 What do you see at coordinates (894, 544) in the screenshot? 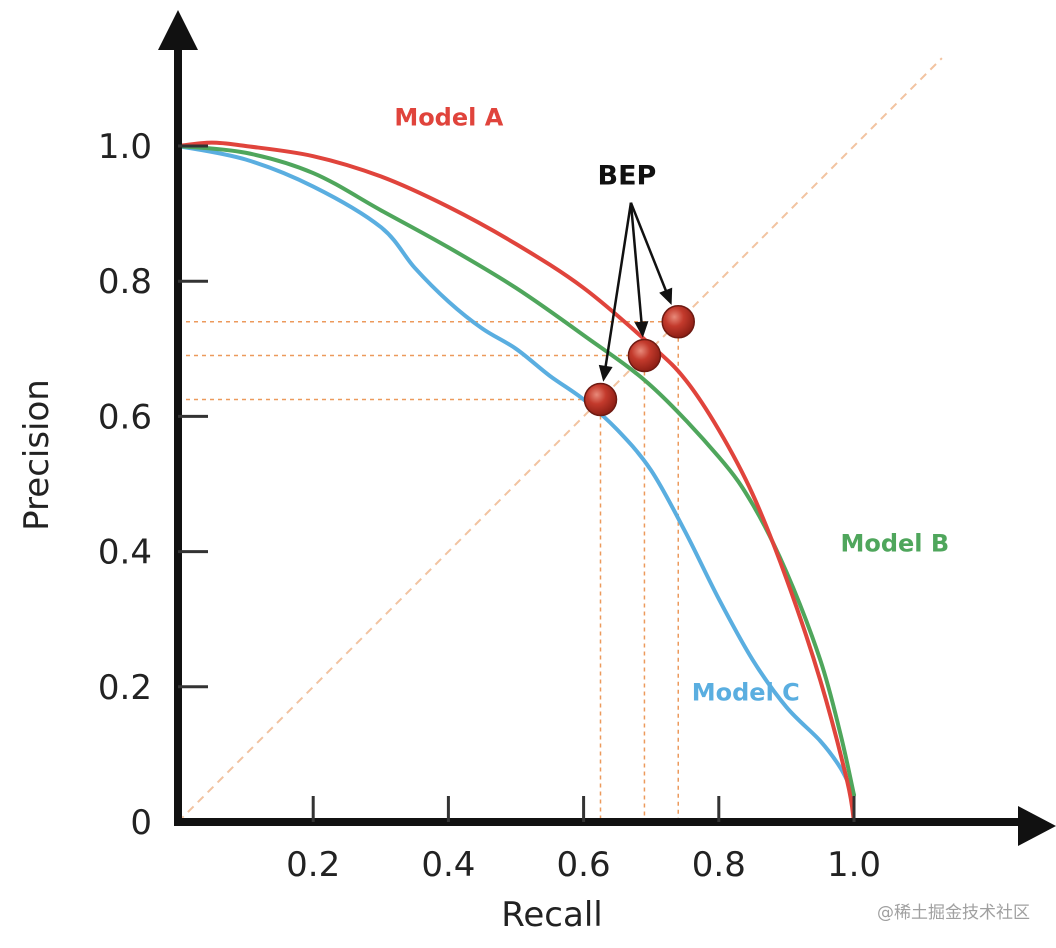
I see `series-label-model-b: Model B` at bounding box center [894, 544].